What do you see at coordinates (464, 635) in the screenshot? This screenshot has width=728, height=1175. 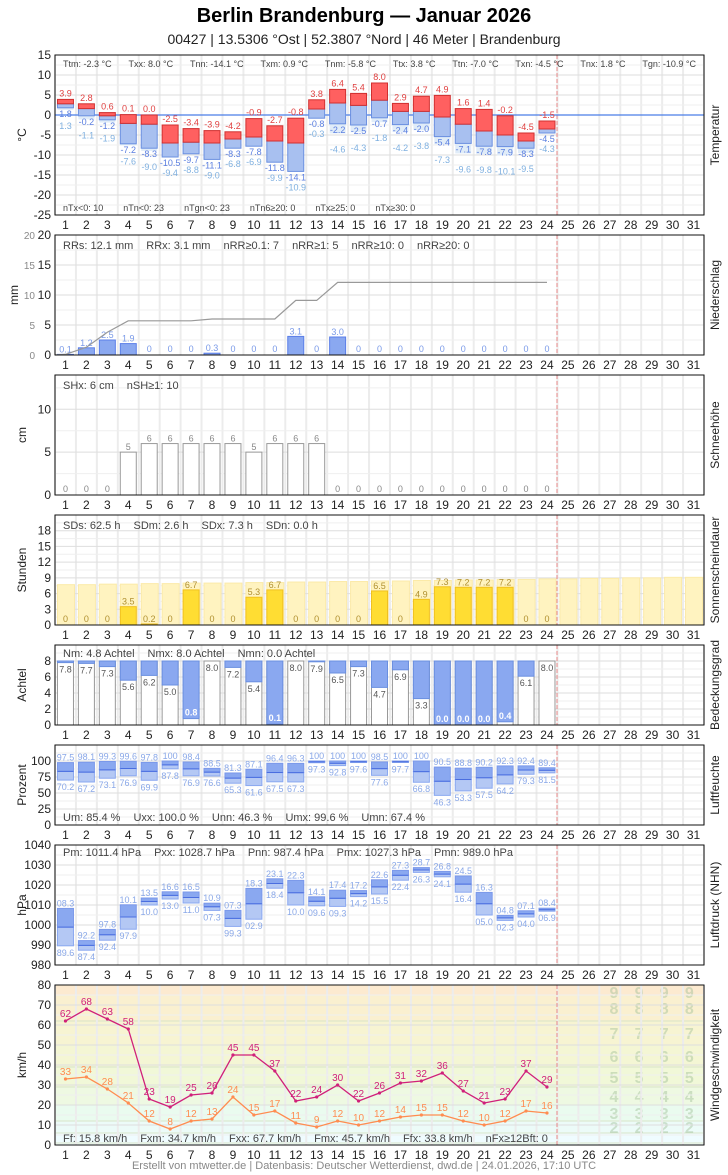 I see `x-tick-label: 20` at bounding box center [464, 635].